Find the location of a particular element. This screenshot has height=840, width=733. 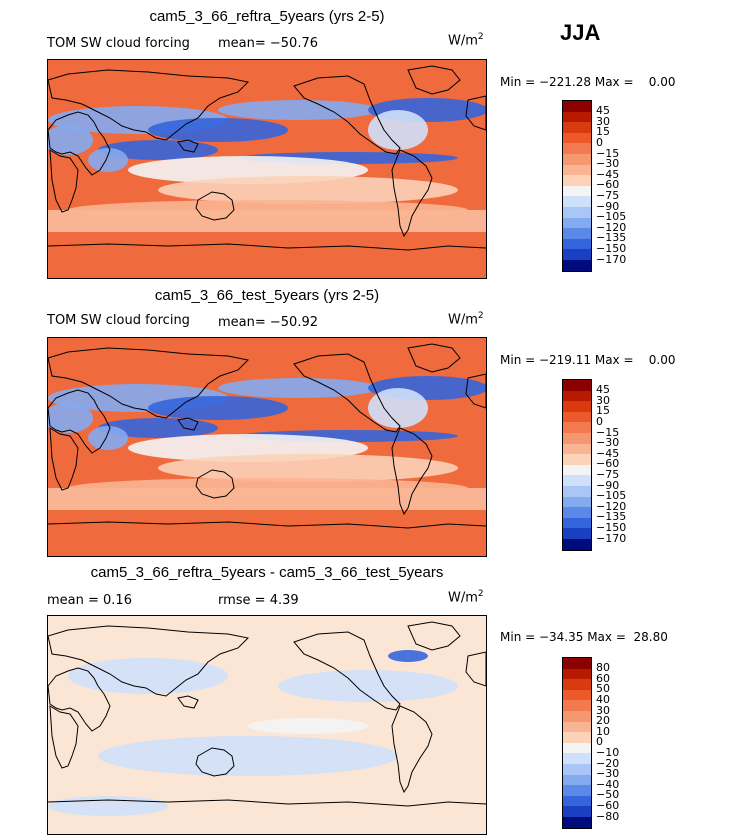

colorbar-tick-label: −40 is located at coordinates (608, 784).